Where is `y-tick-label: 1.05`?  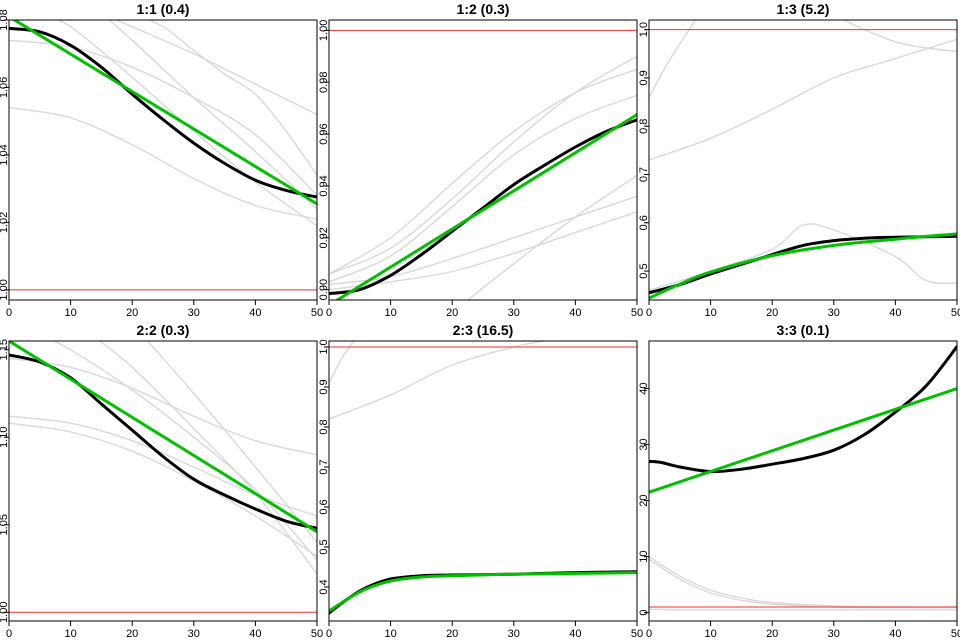 y-tick-label: 1.05 is located at coordinates (5, 524).